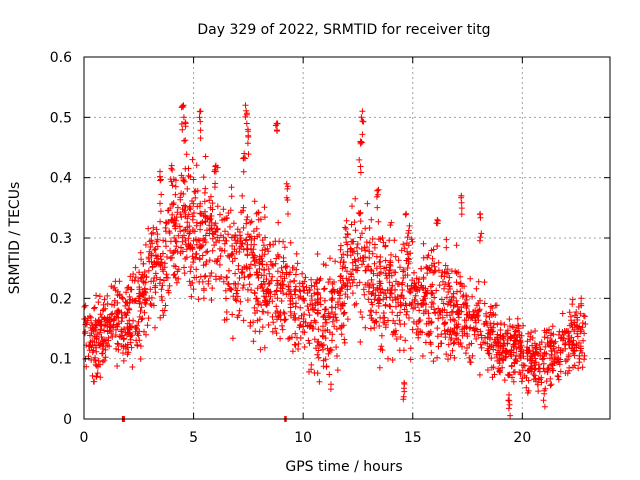 The height and width of the screenshot is (480, 640). What do you see at coordinates (61, 118) in the screenshot?
I see `y-tick-label: 0.5` at bounding box center [61, 118].